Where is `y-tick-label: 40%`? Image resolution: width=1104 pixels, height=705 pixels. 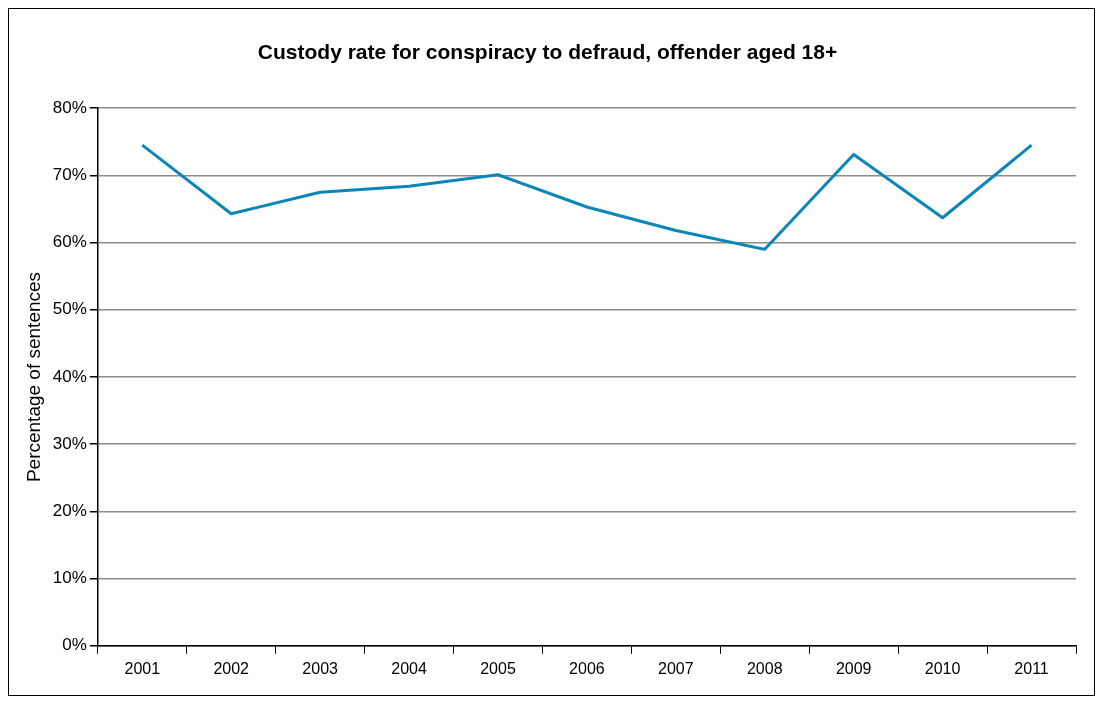 y-tick-label: 40% is located at coordinates (69, 376).